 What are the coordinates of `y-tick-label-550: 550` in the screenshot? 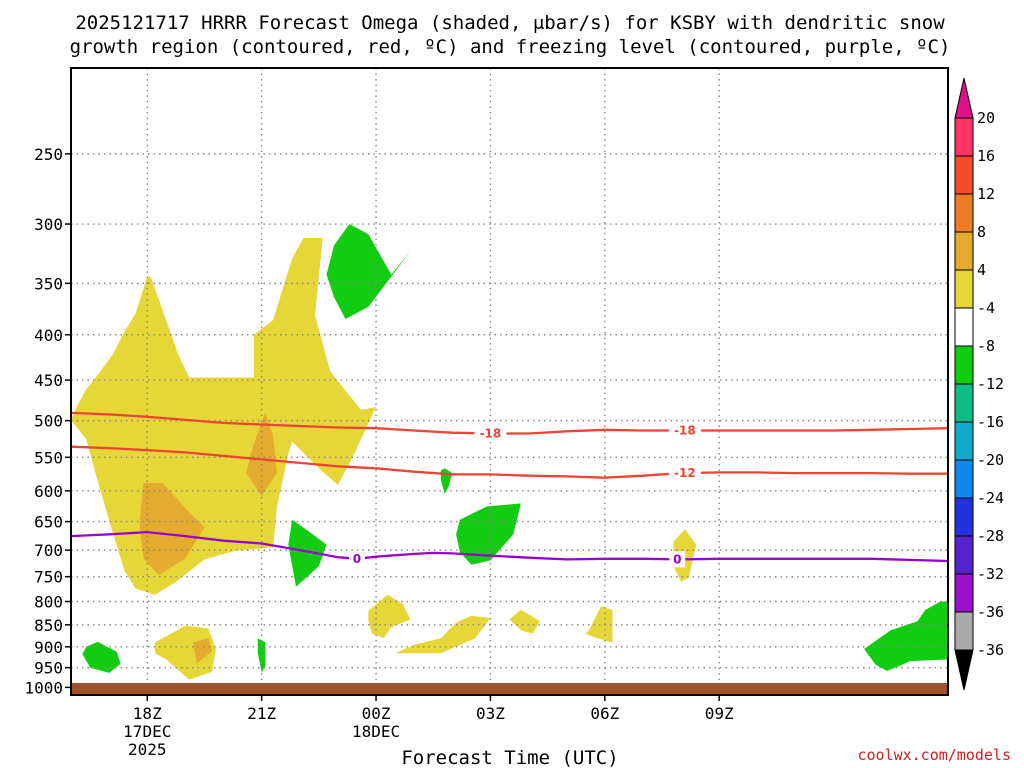 It's located at (48, 457).